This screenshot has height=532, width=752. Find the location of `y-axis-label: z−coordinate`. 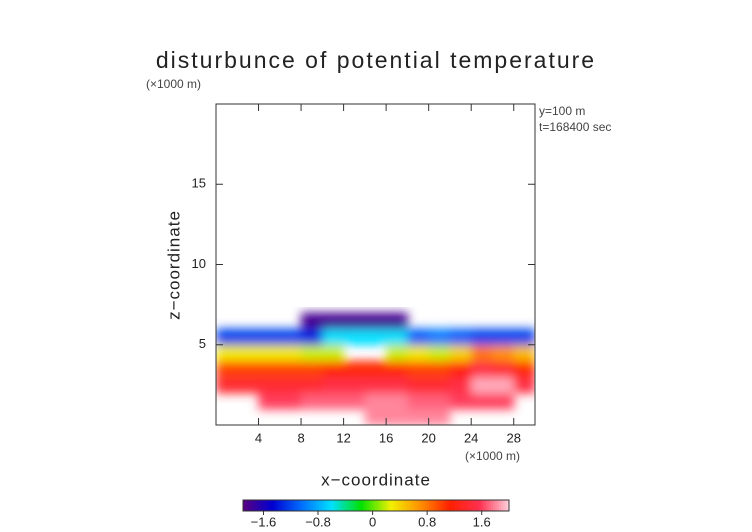

y-axis-label: z−coordinate is located at coordinates (173, 265).